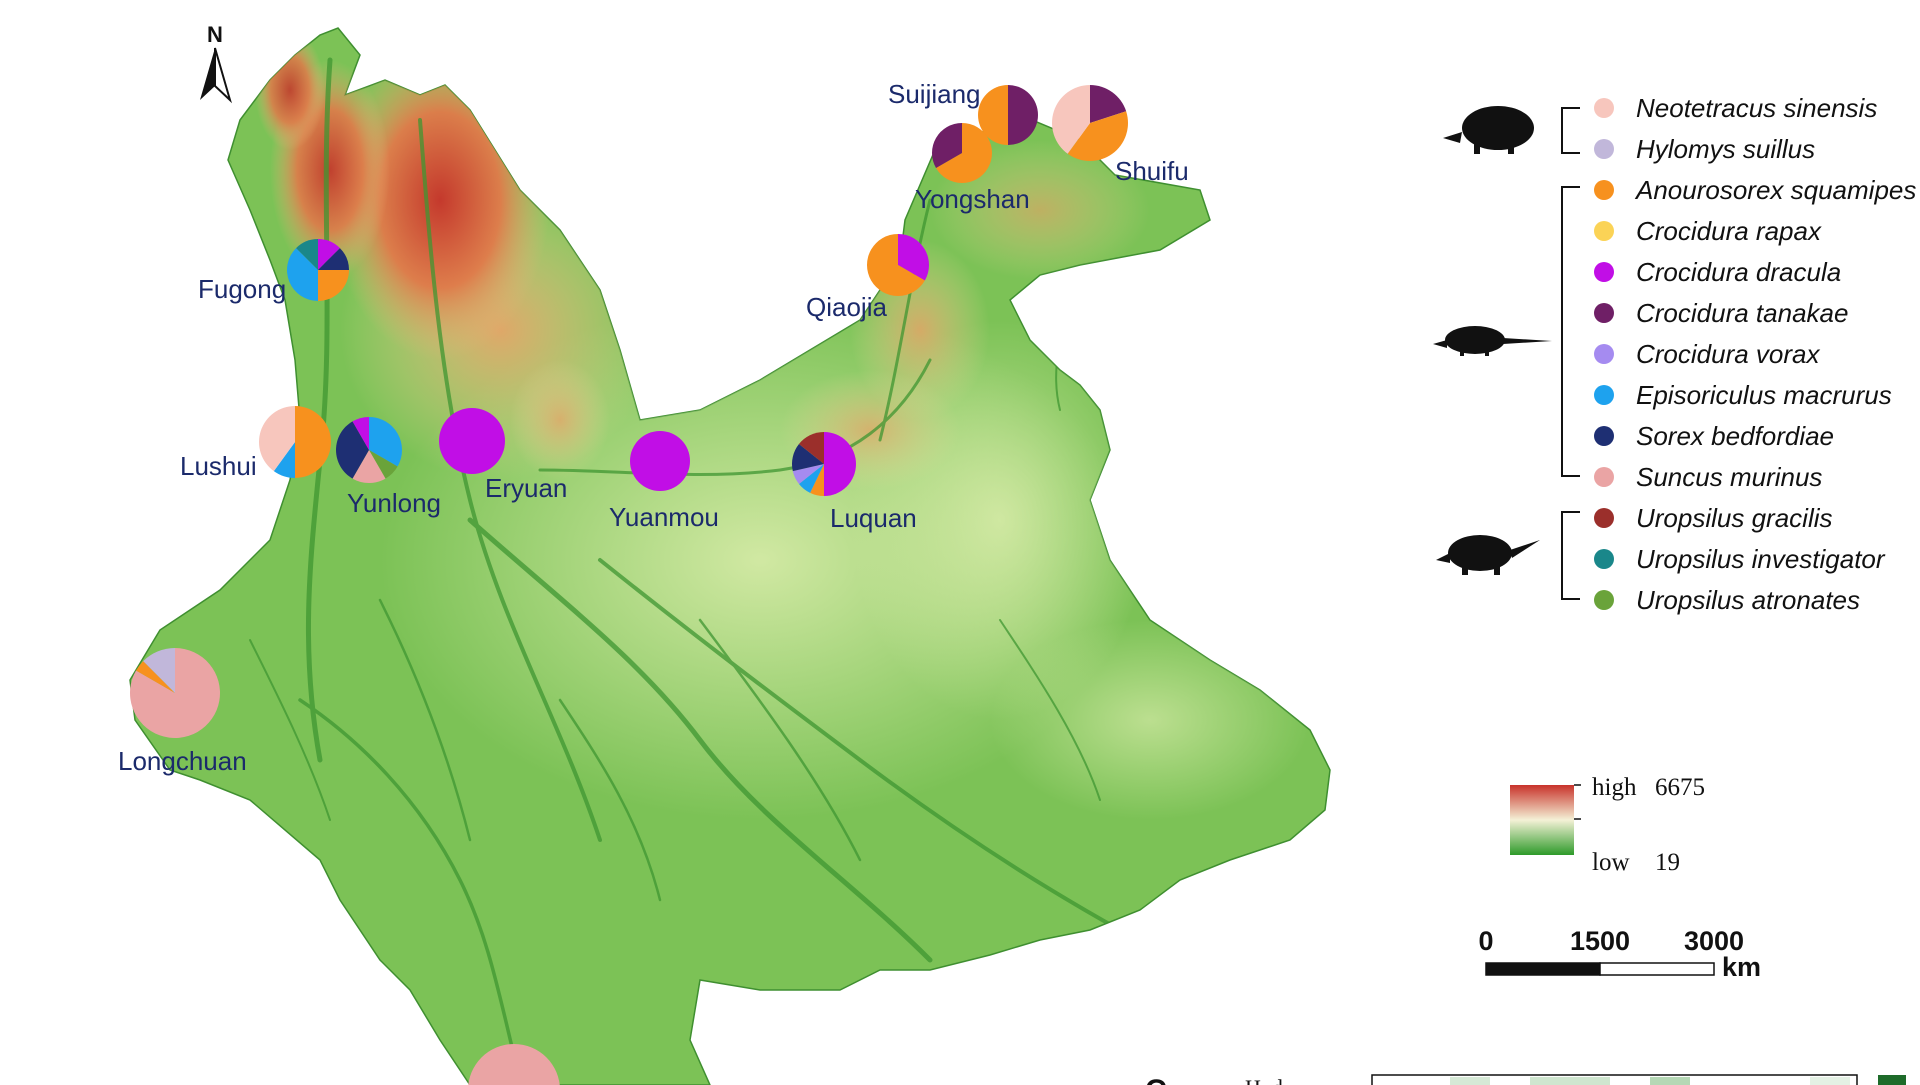 The image size is (1920, 1085). I want to click on shrew-silhouette-icon, so click(1492, 341).